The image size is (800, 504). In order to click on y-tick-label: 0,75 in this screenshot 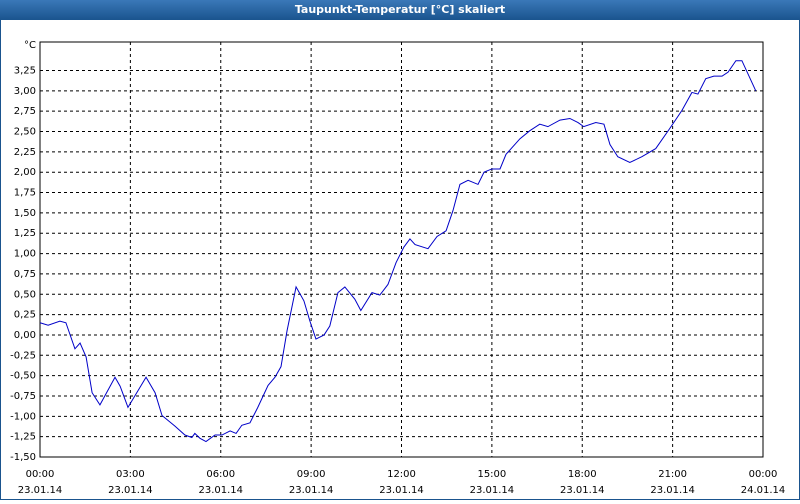, I will do `click(25, 274)`.